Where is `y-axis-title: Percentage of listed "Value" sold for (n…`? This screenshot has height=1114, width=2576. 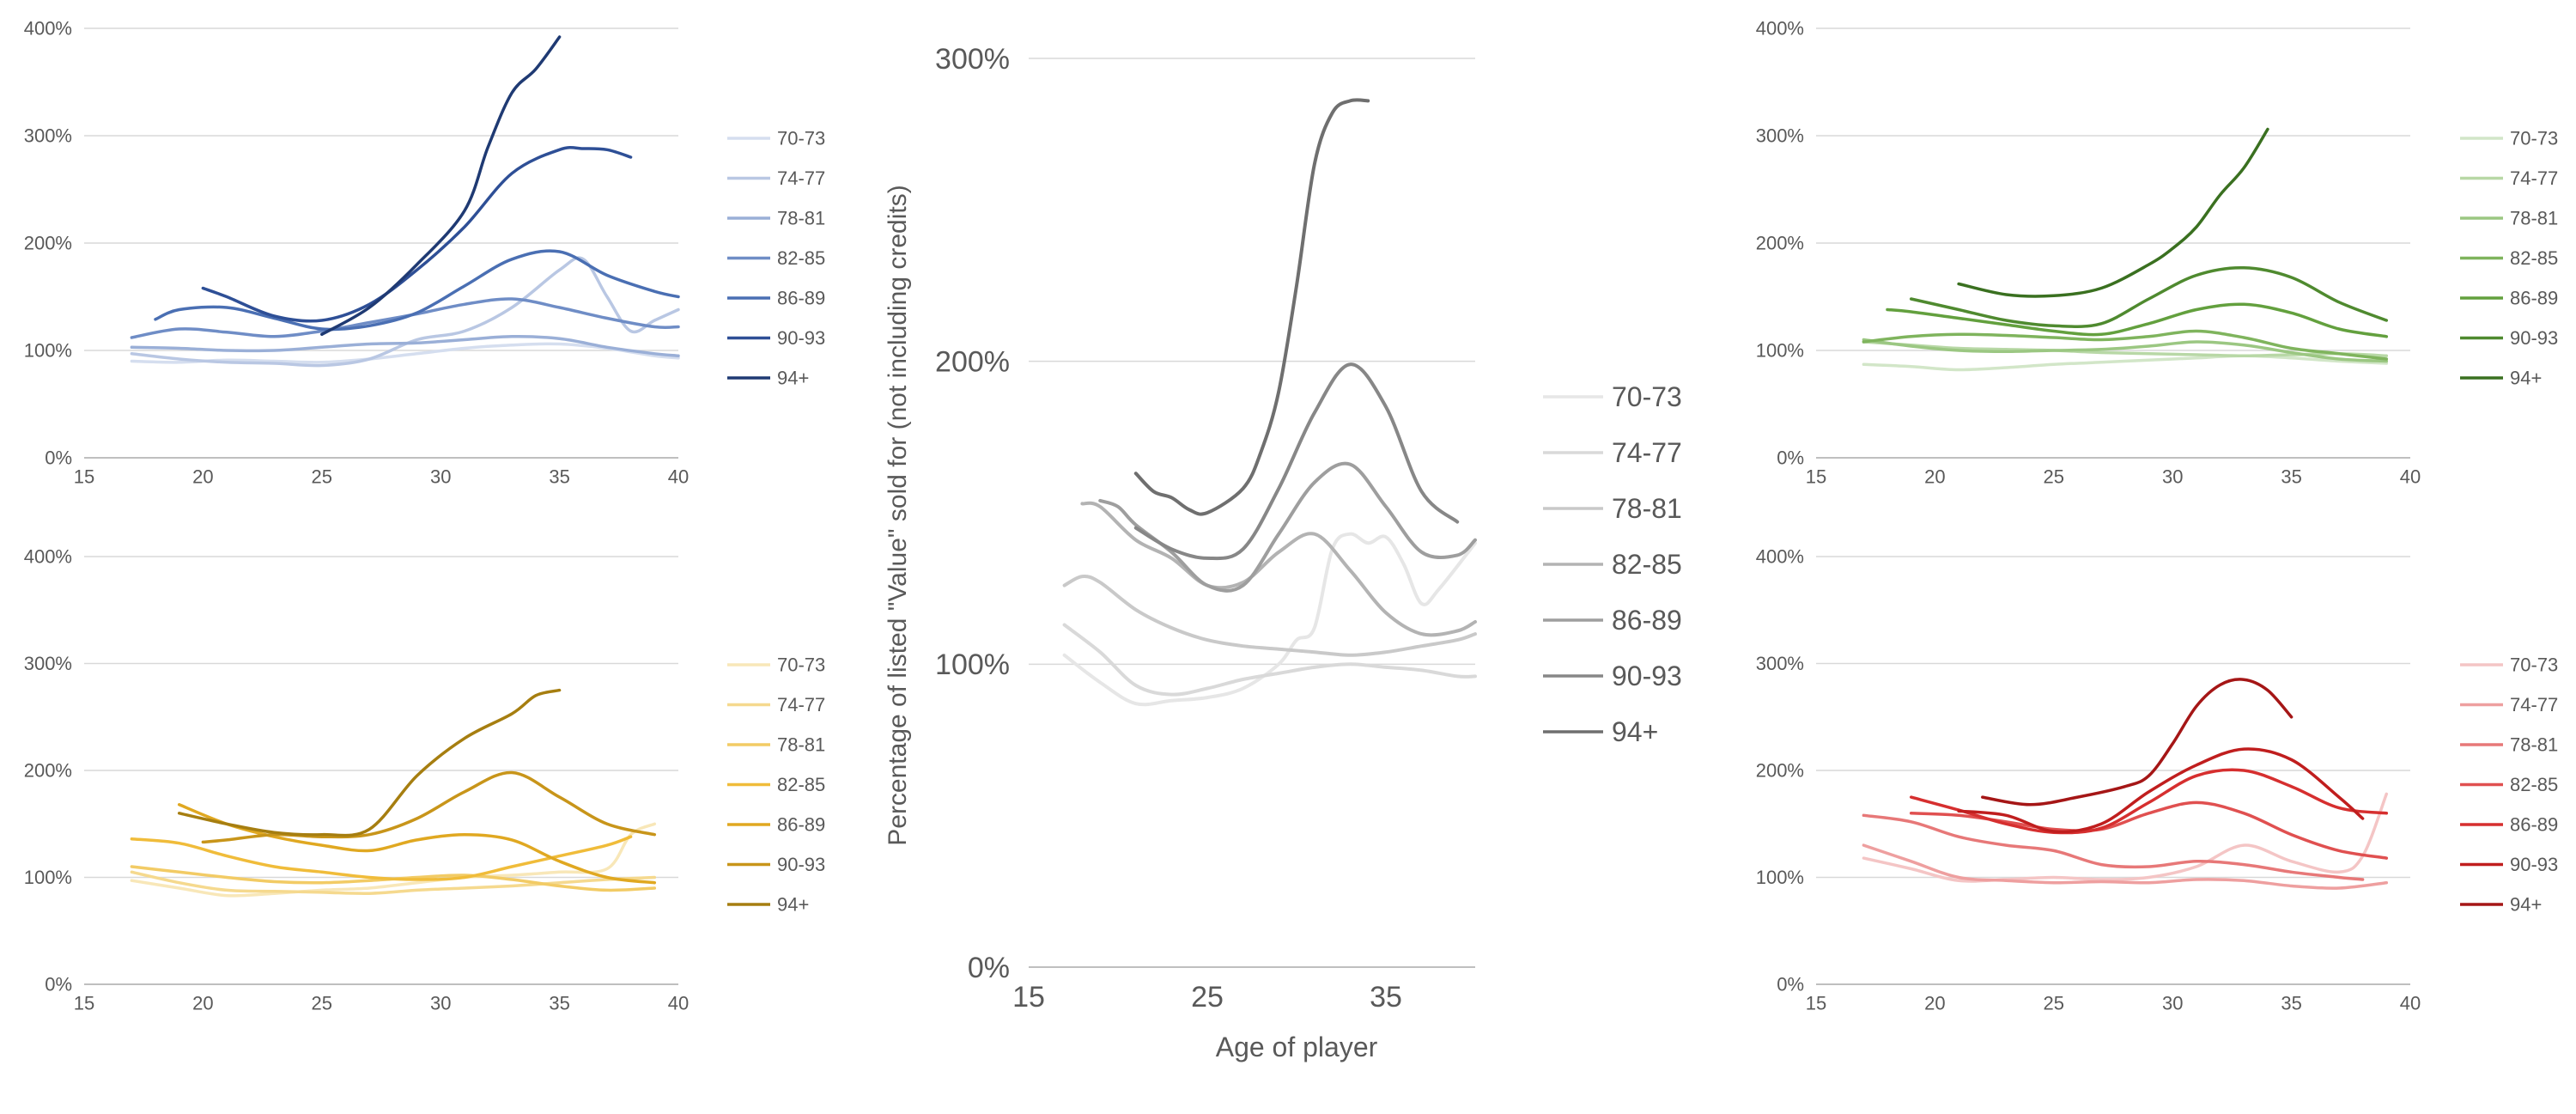 y-axis-title: Percentage of listed "Value" sold for (n… is located at coordinates (898, 515).